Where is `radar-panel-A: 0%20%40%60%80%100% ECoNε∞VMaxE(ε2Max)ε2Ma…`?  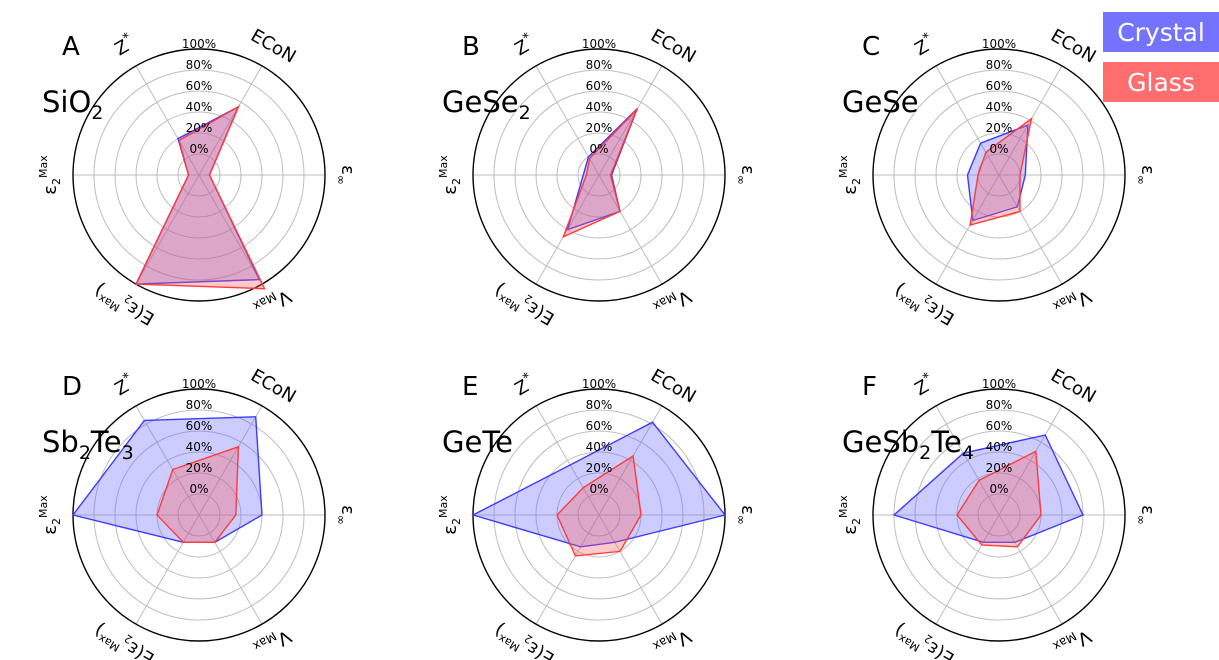 radar-panel-A: 0%20%40%60%80%100% ECoNε∞VMaxE(ε2Max)ε2Ma… is located at coordinates (198, 177).